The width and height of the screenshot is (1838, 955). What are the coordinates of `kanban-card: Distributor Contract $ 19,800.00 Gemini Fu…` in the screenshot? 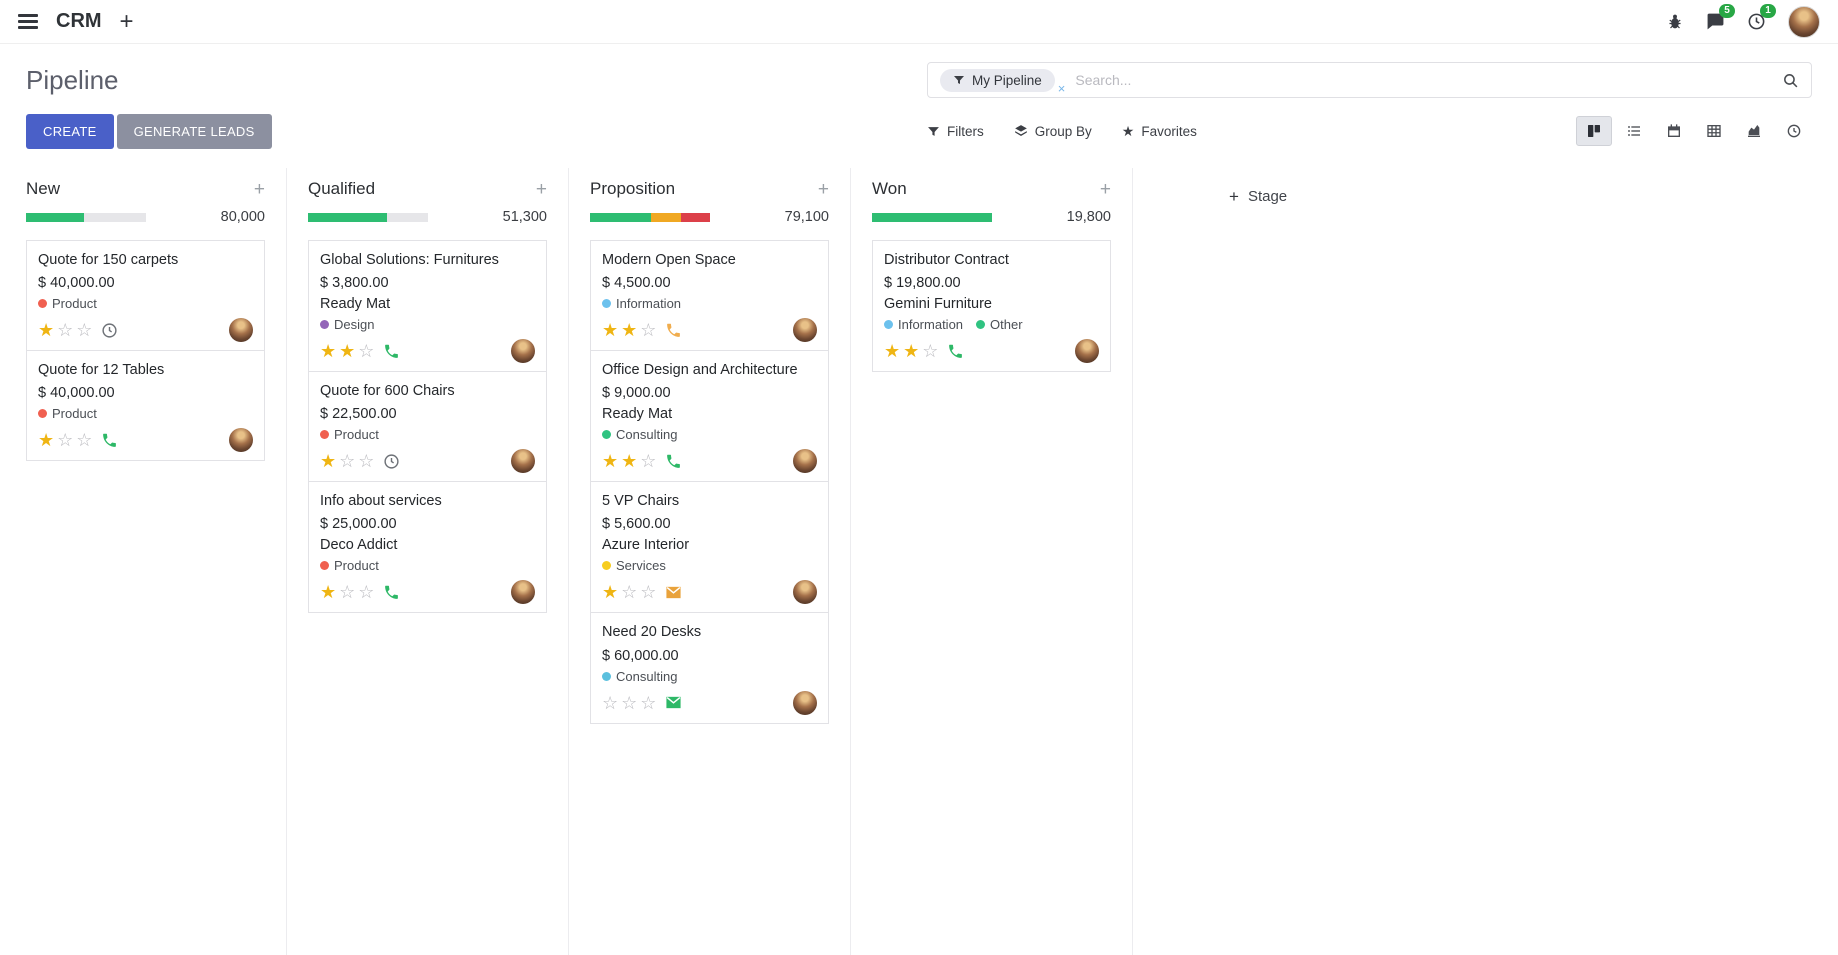 It's located at (991, 306).